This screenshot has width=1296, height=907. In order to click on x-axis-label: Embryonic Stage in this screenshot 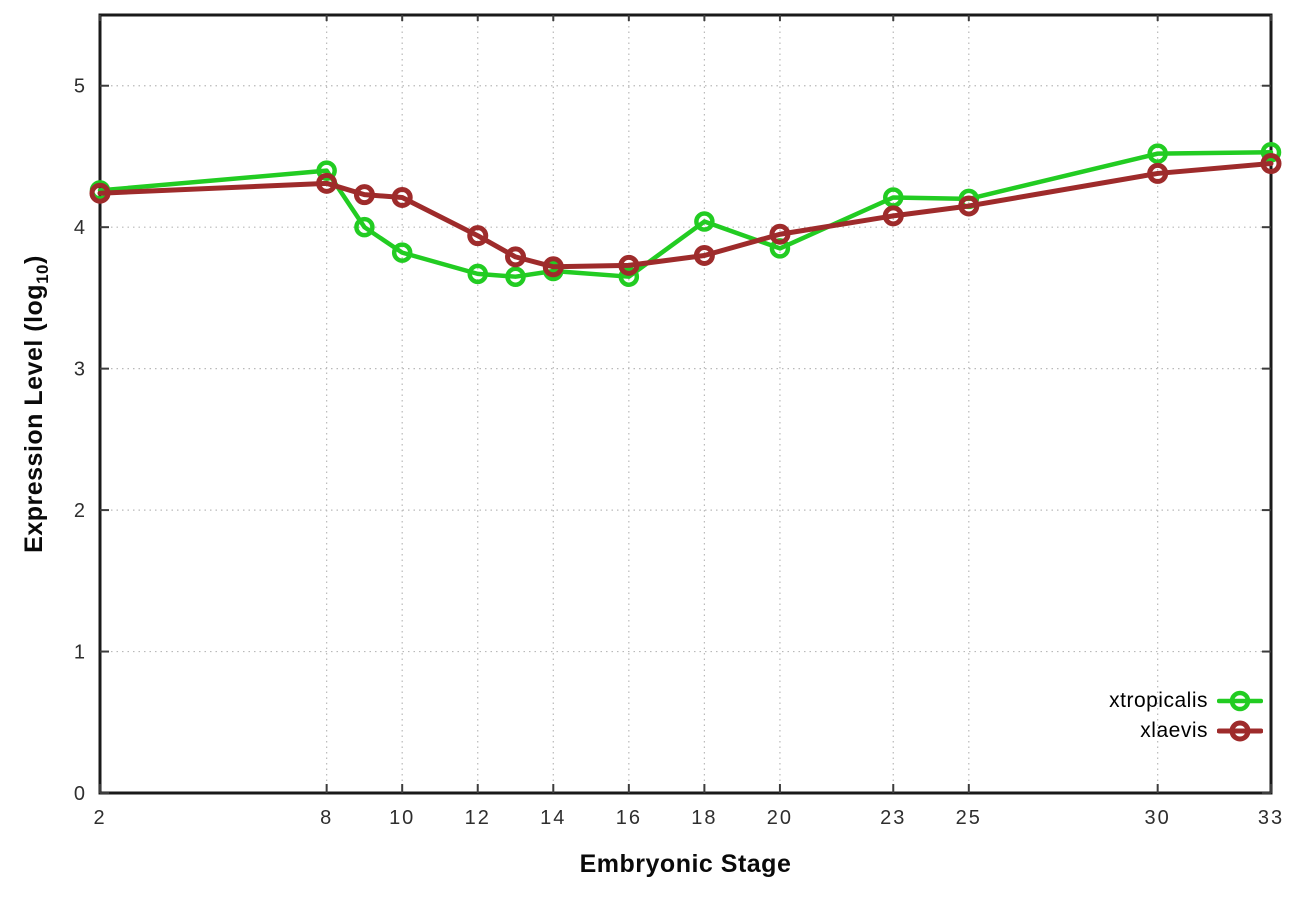, I will do `click(685, 864)`.